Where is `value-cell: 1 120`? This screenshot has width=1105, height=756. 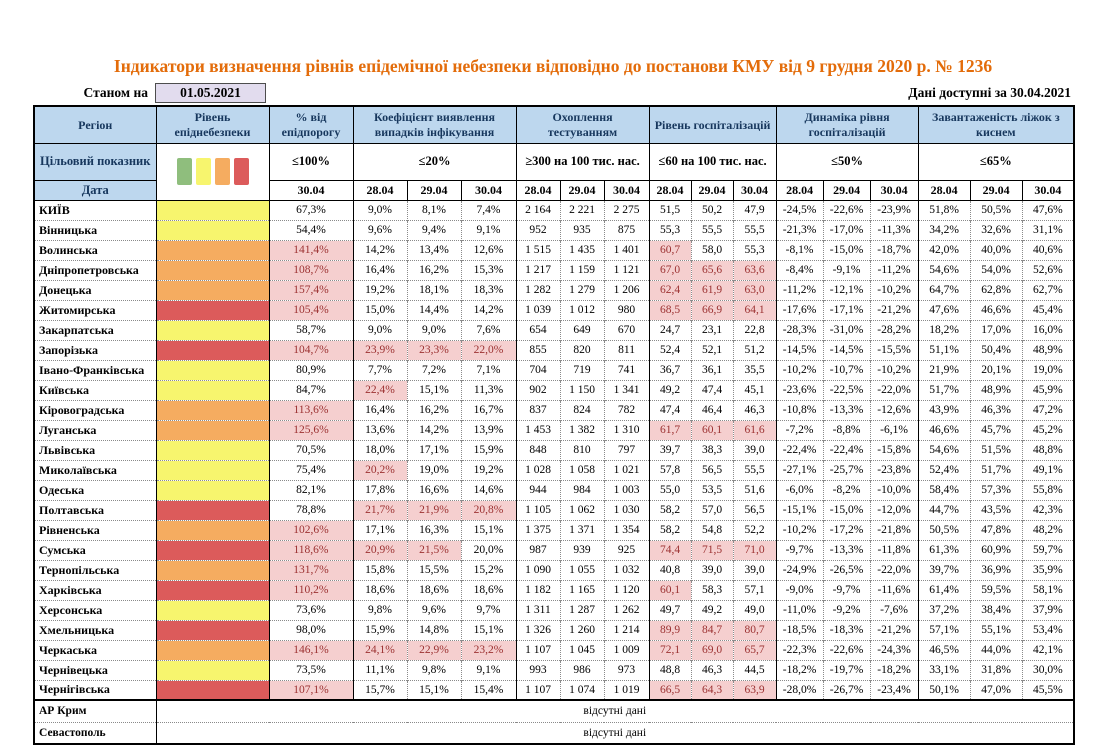 value-cell: 1 120 is located at coordinates (626, 589).